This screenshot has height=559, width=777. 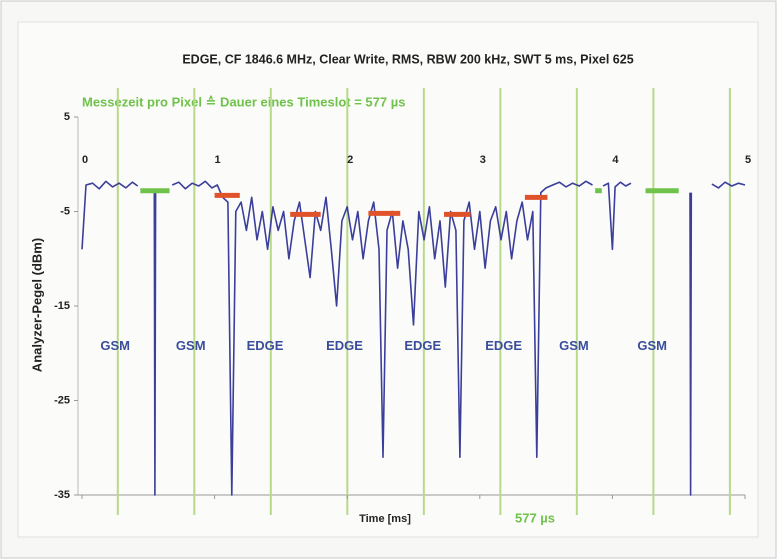 I want to click on x-tick-label: 2, so click(x=350, y=160).